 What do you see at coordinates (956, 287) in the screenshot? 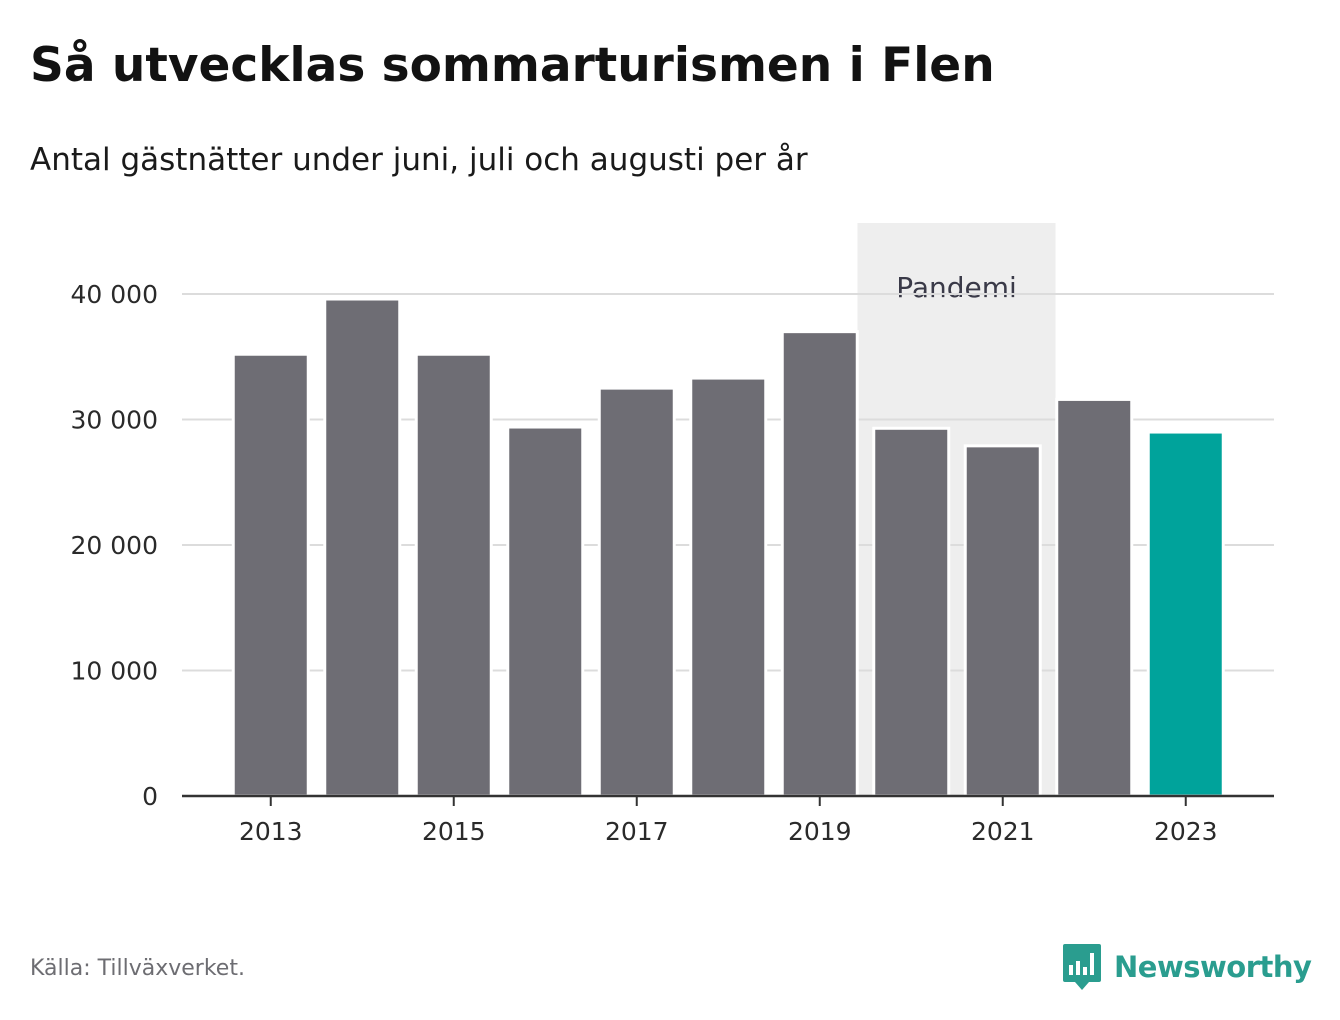
I see `annotation-label-pandemi: Pandemi` at bounding box center [956, 287].